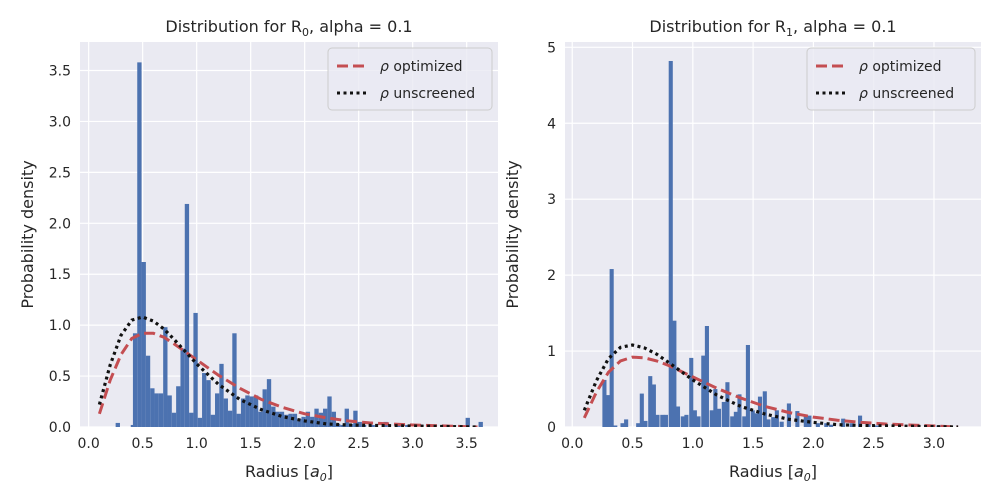  I want to click on x-tick-label: 1.0, so click(197, 444).